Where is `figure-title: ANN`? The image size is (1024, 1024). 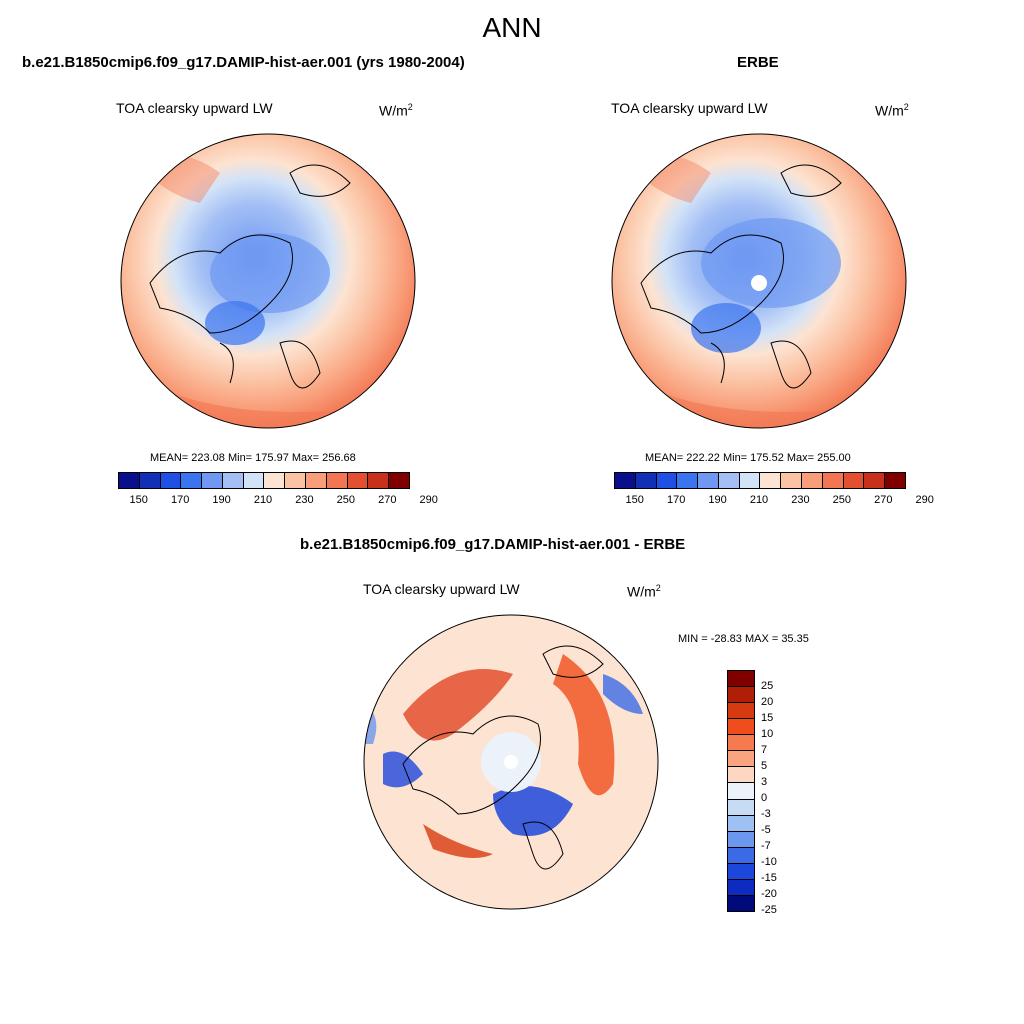
figure-title: ANN is located at coordinates (512, 27).